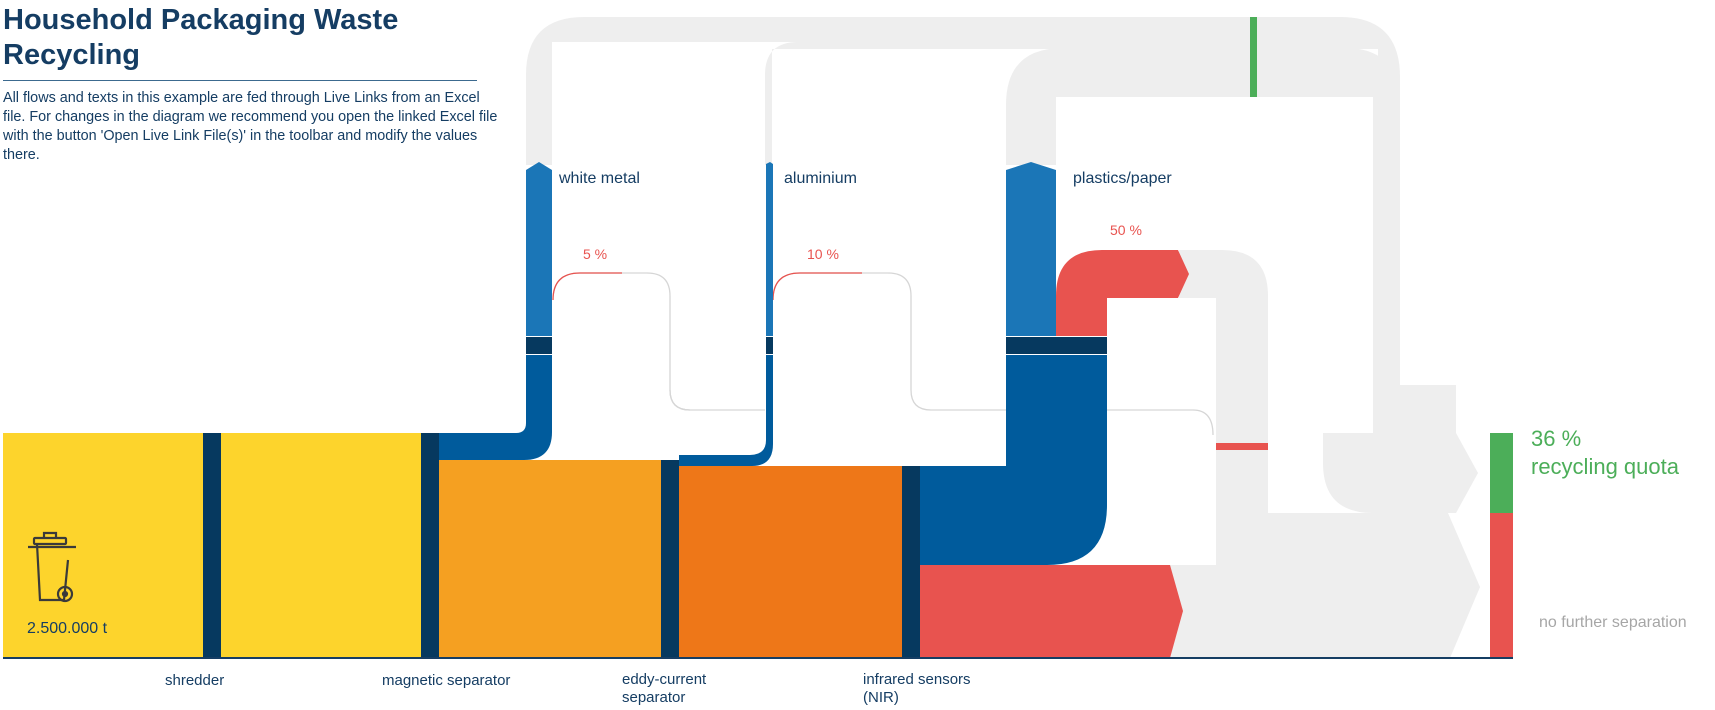 The image size is (1715, 710). Describe the element at coordinates (1126, 230) in the screenshot. I see `plastics-reject-percent: 50 %` at that location.